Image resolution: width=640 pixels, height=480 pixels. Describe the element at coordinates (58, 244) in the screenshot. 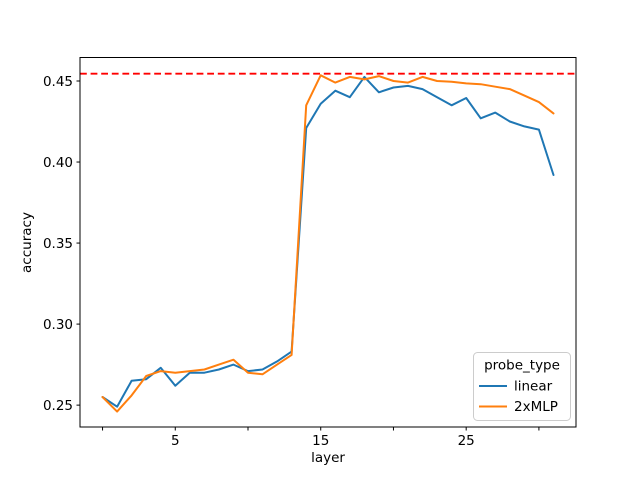

I see `y-tick-label: 0.35` at that location.